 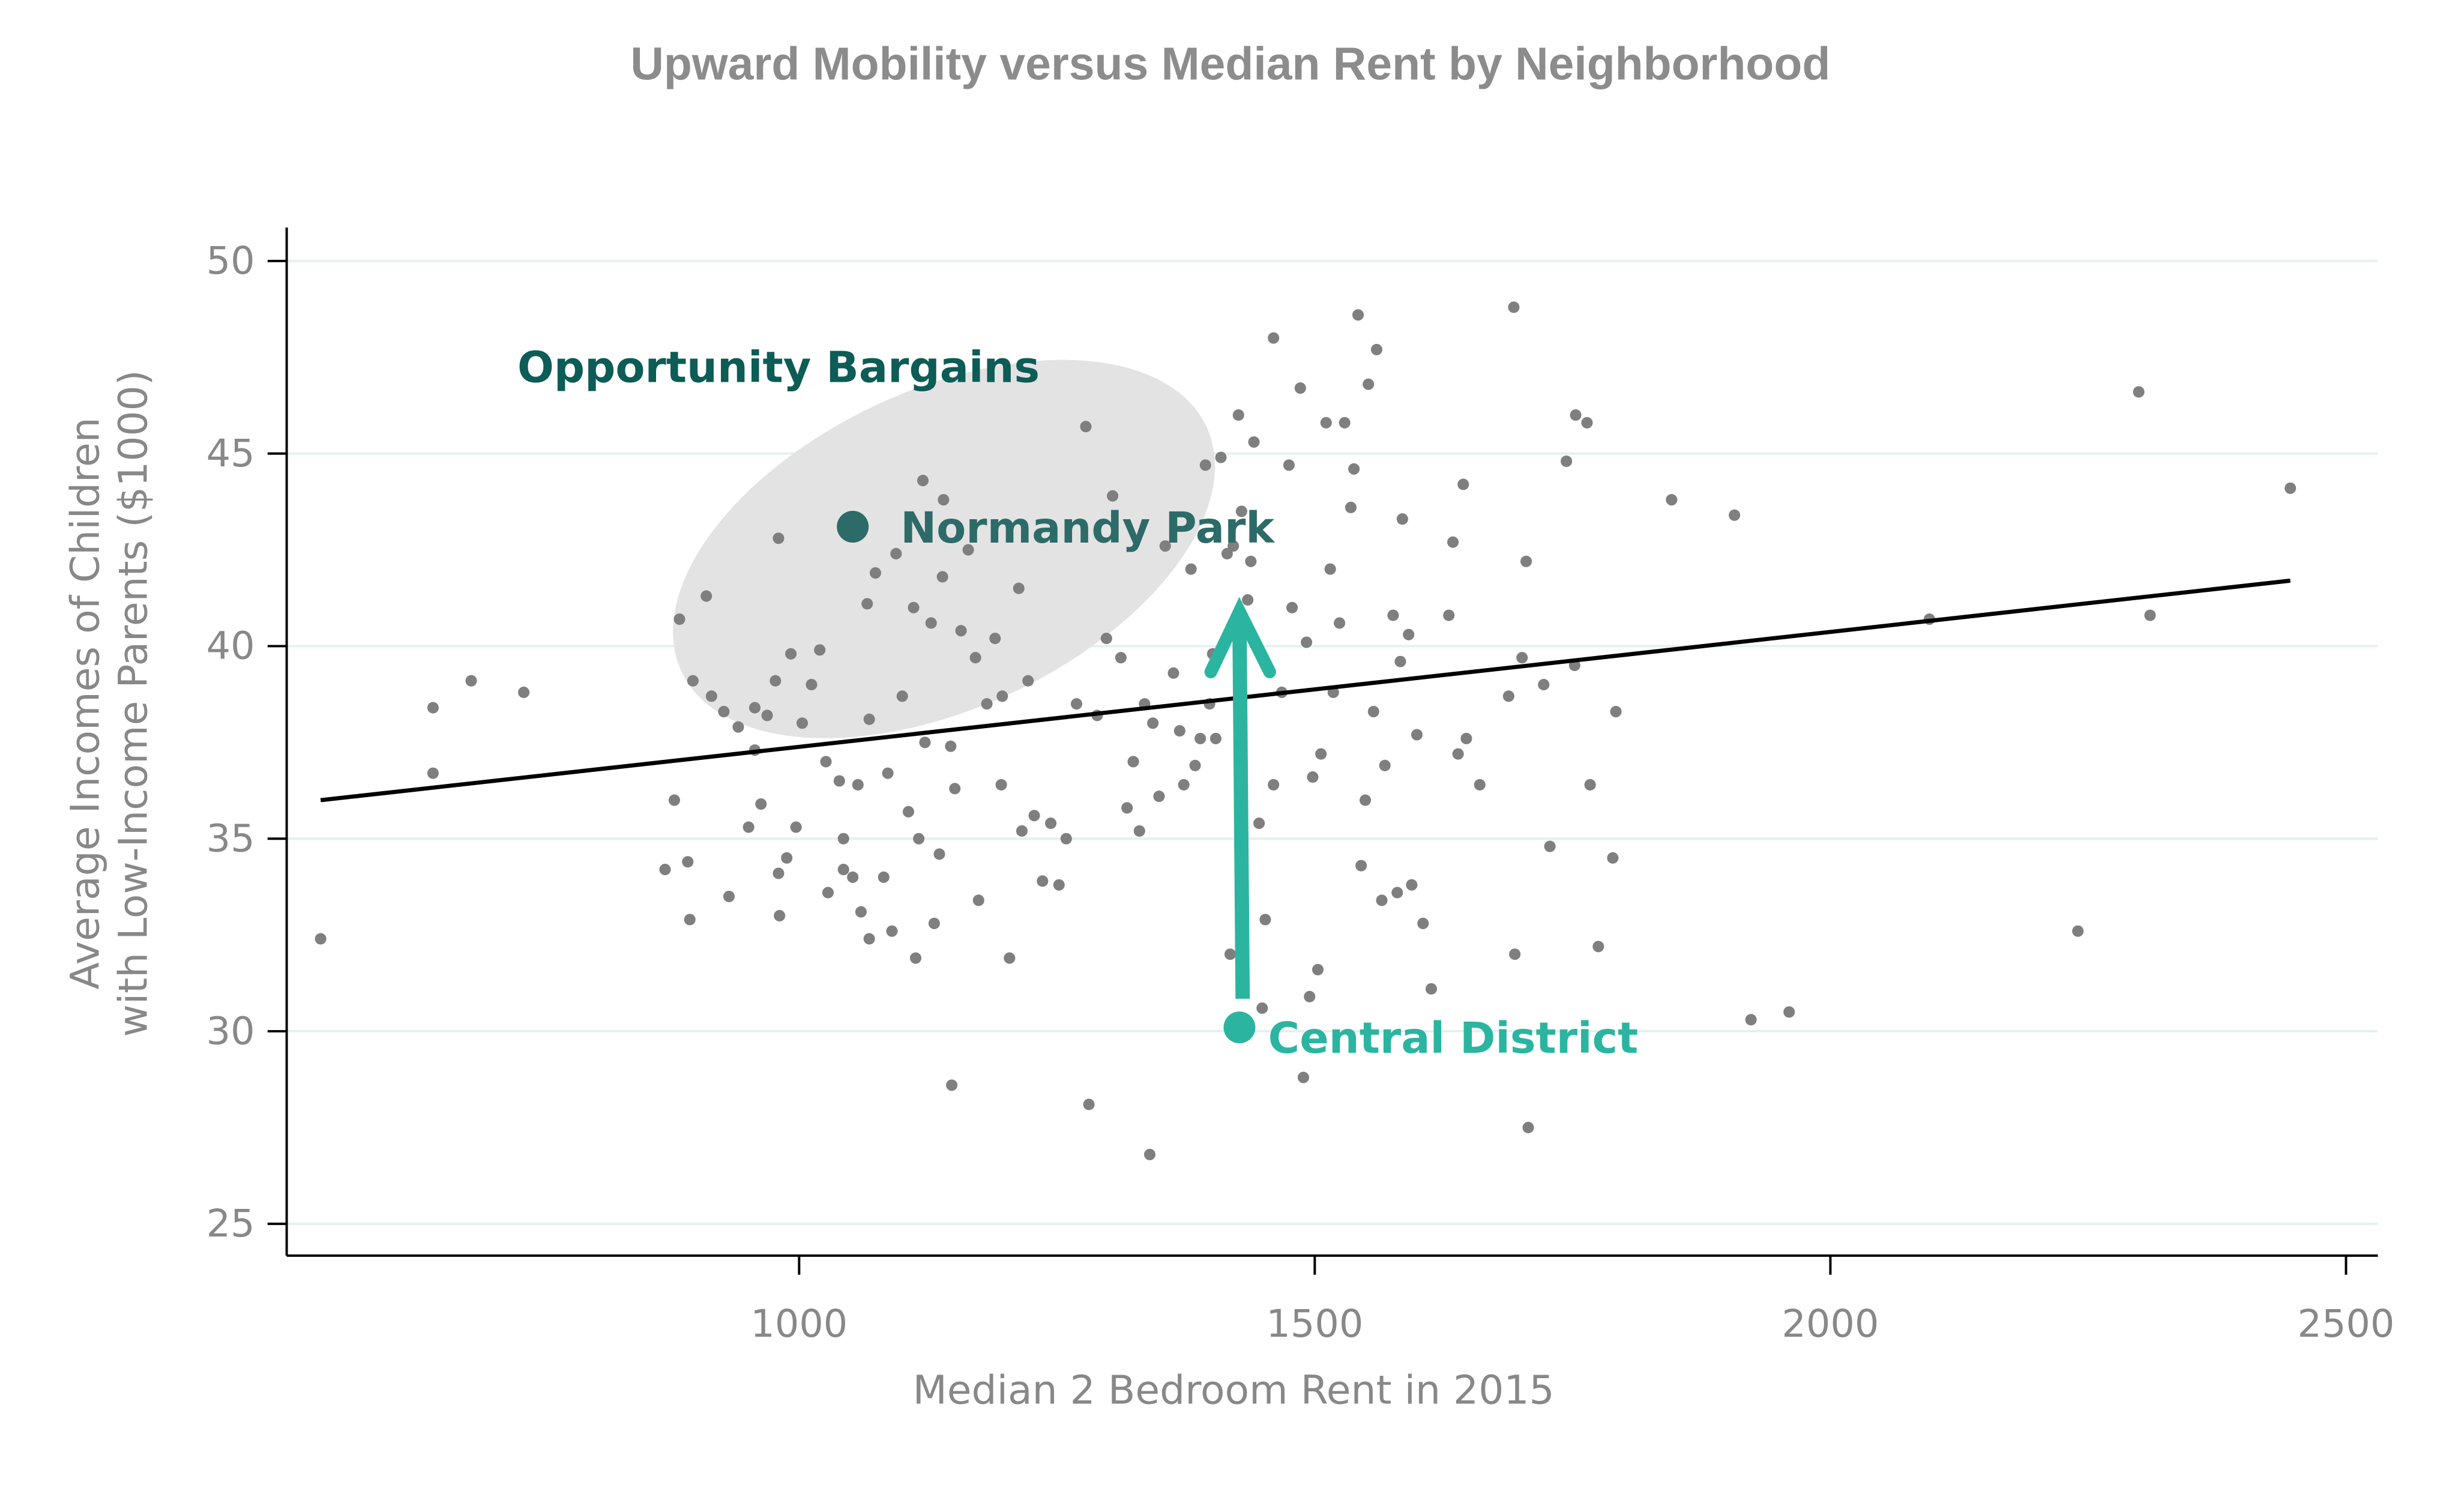 What do you see at coordinates (230, 1031) in the screenshot?
I see `y-tick-label: 30` at bounding box center [230, 1031].